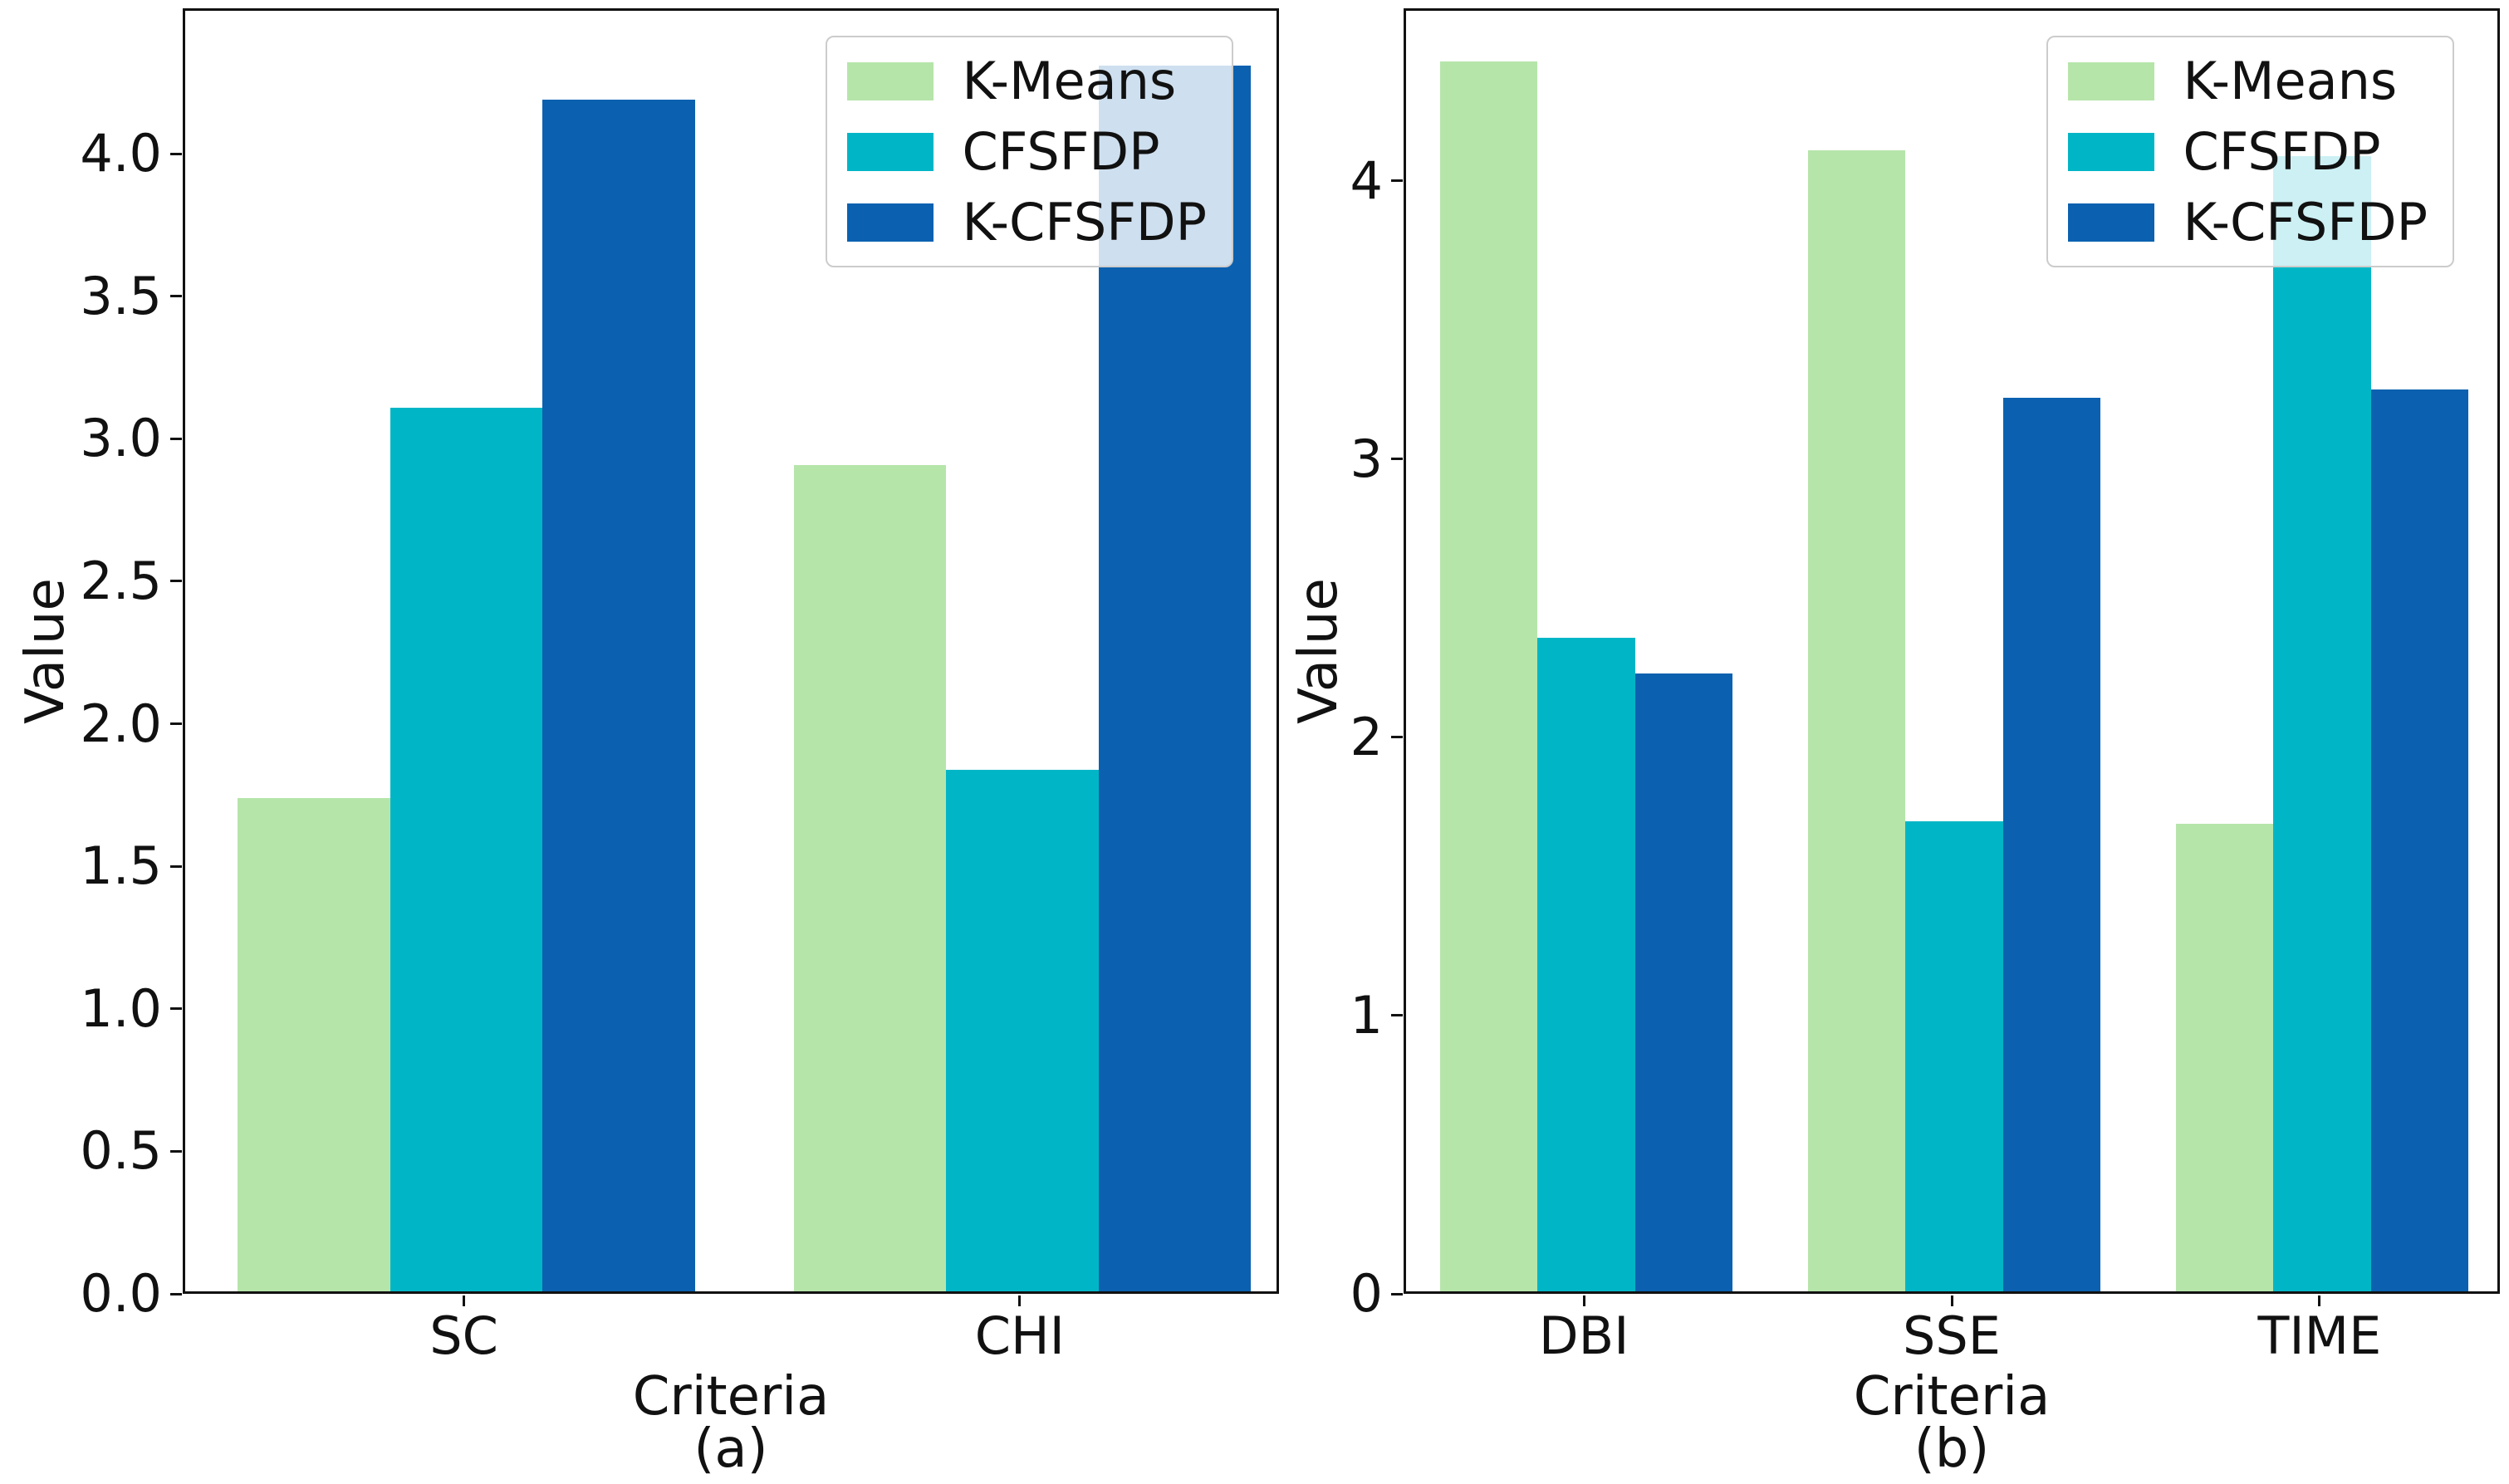  Describe the element at coordinates (2319, 1335) in the screenshot. I see `x-tick-label-TIME: TIME` at that location.